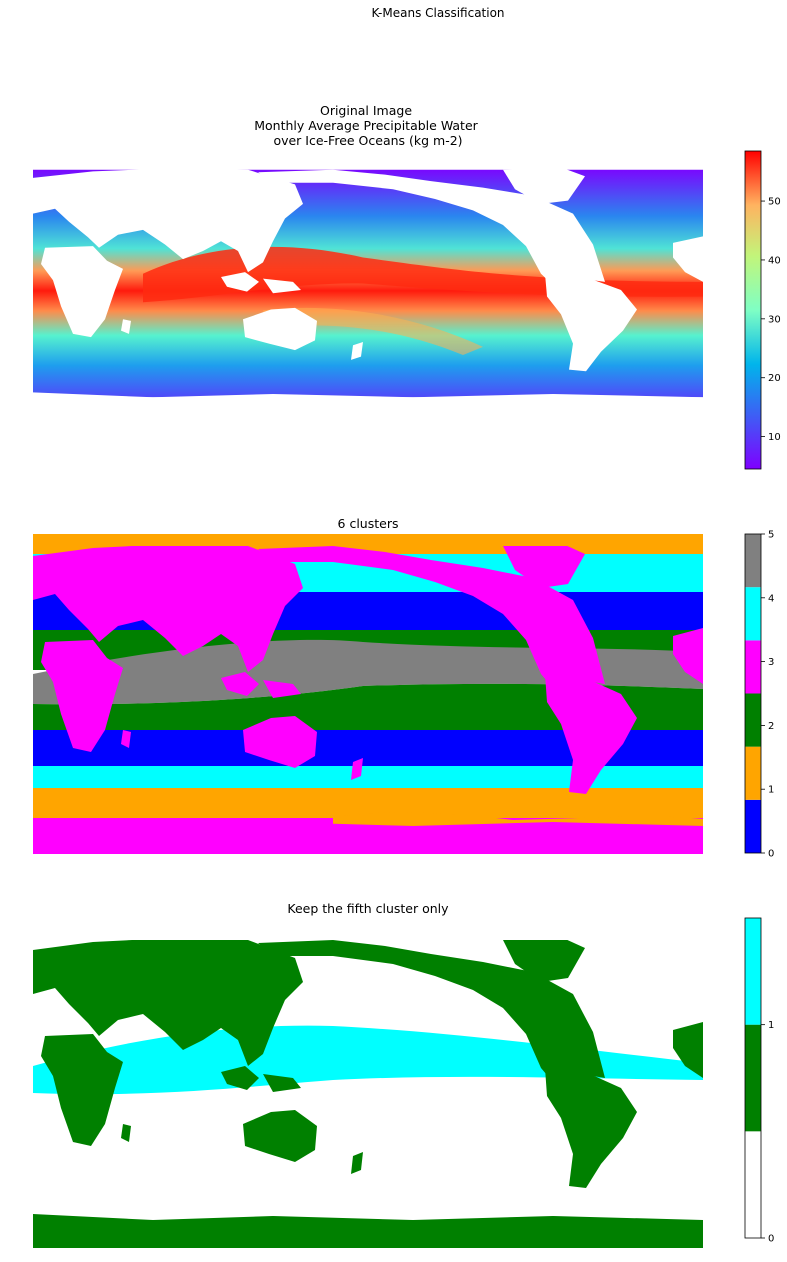  I want to click on colorbar-1-tick-label: 50, so click(774, 202).